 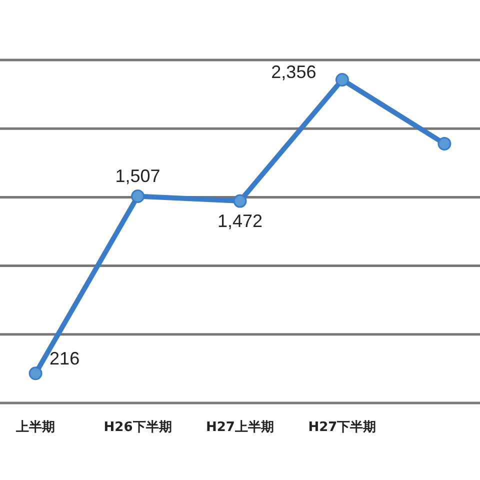 What do you see at coordinates (293, 72) in the screenshot?
I see `data-label: 2,356` at bounding box center [293, 72].